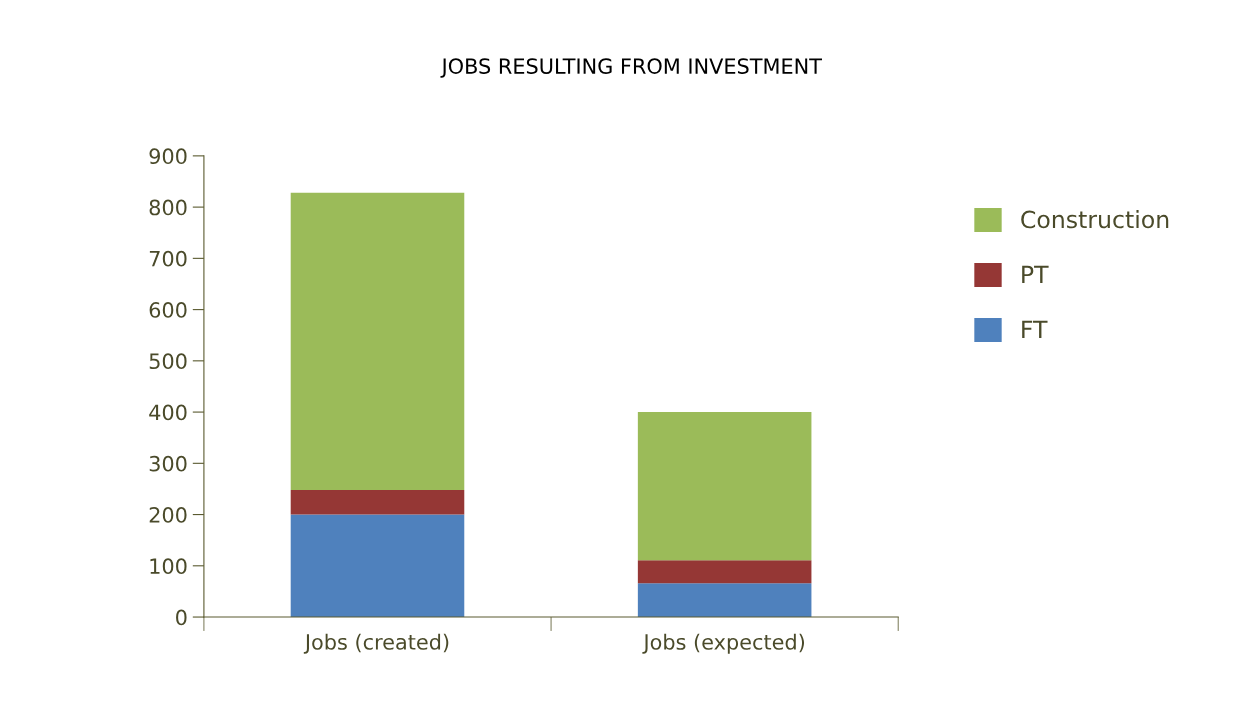  What do you see at coordinates (168, 412) in the screenshot?
I see `y-tick-label: 400` at bounding box center [168, 412].